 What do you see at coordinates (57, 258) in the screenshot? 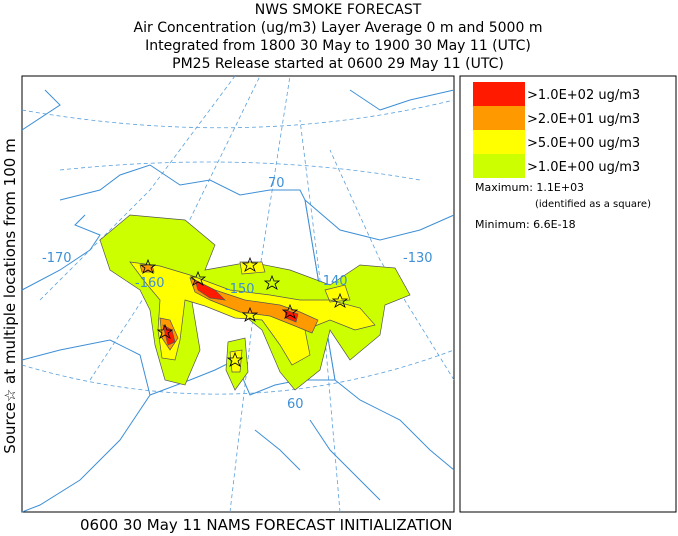
I see `longitude-label: -170` at bounding box center [57, 258].